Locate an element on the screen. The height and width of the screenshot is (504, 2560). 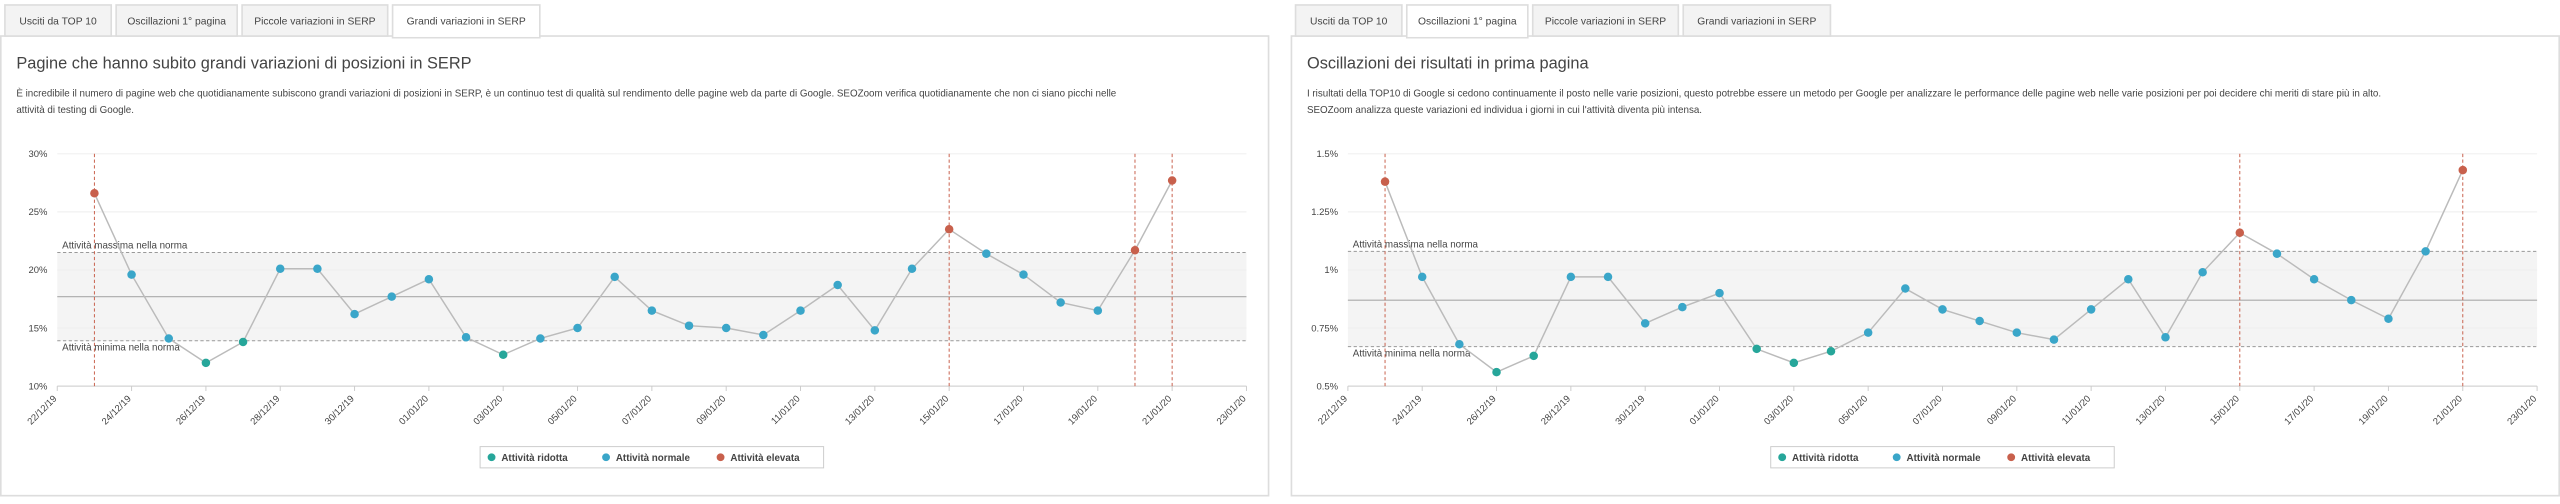
y-tick-label: 1.5% is located at coordinates (1327, 154).